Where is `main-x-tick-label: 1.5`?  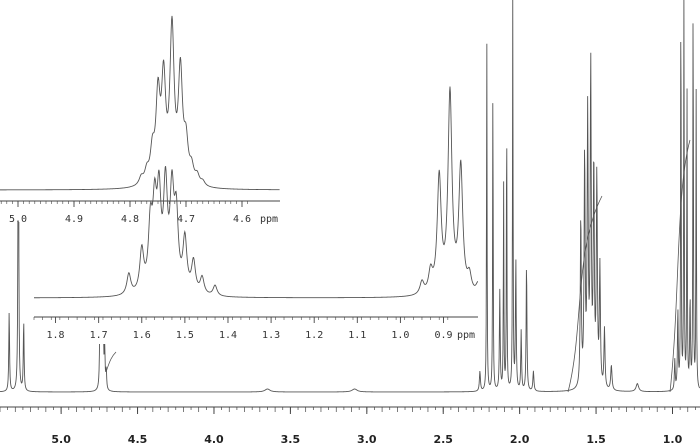 main-x-tick-label: 1.5 is located at coordinates (596, 439).